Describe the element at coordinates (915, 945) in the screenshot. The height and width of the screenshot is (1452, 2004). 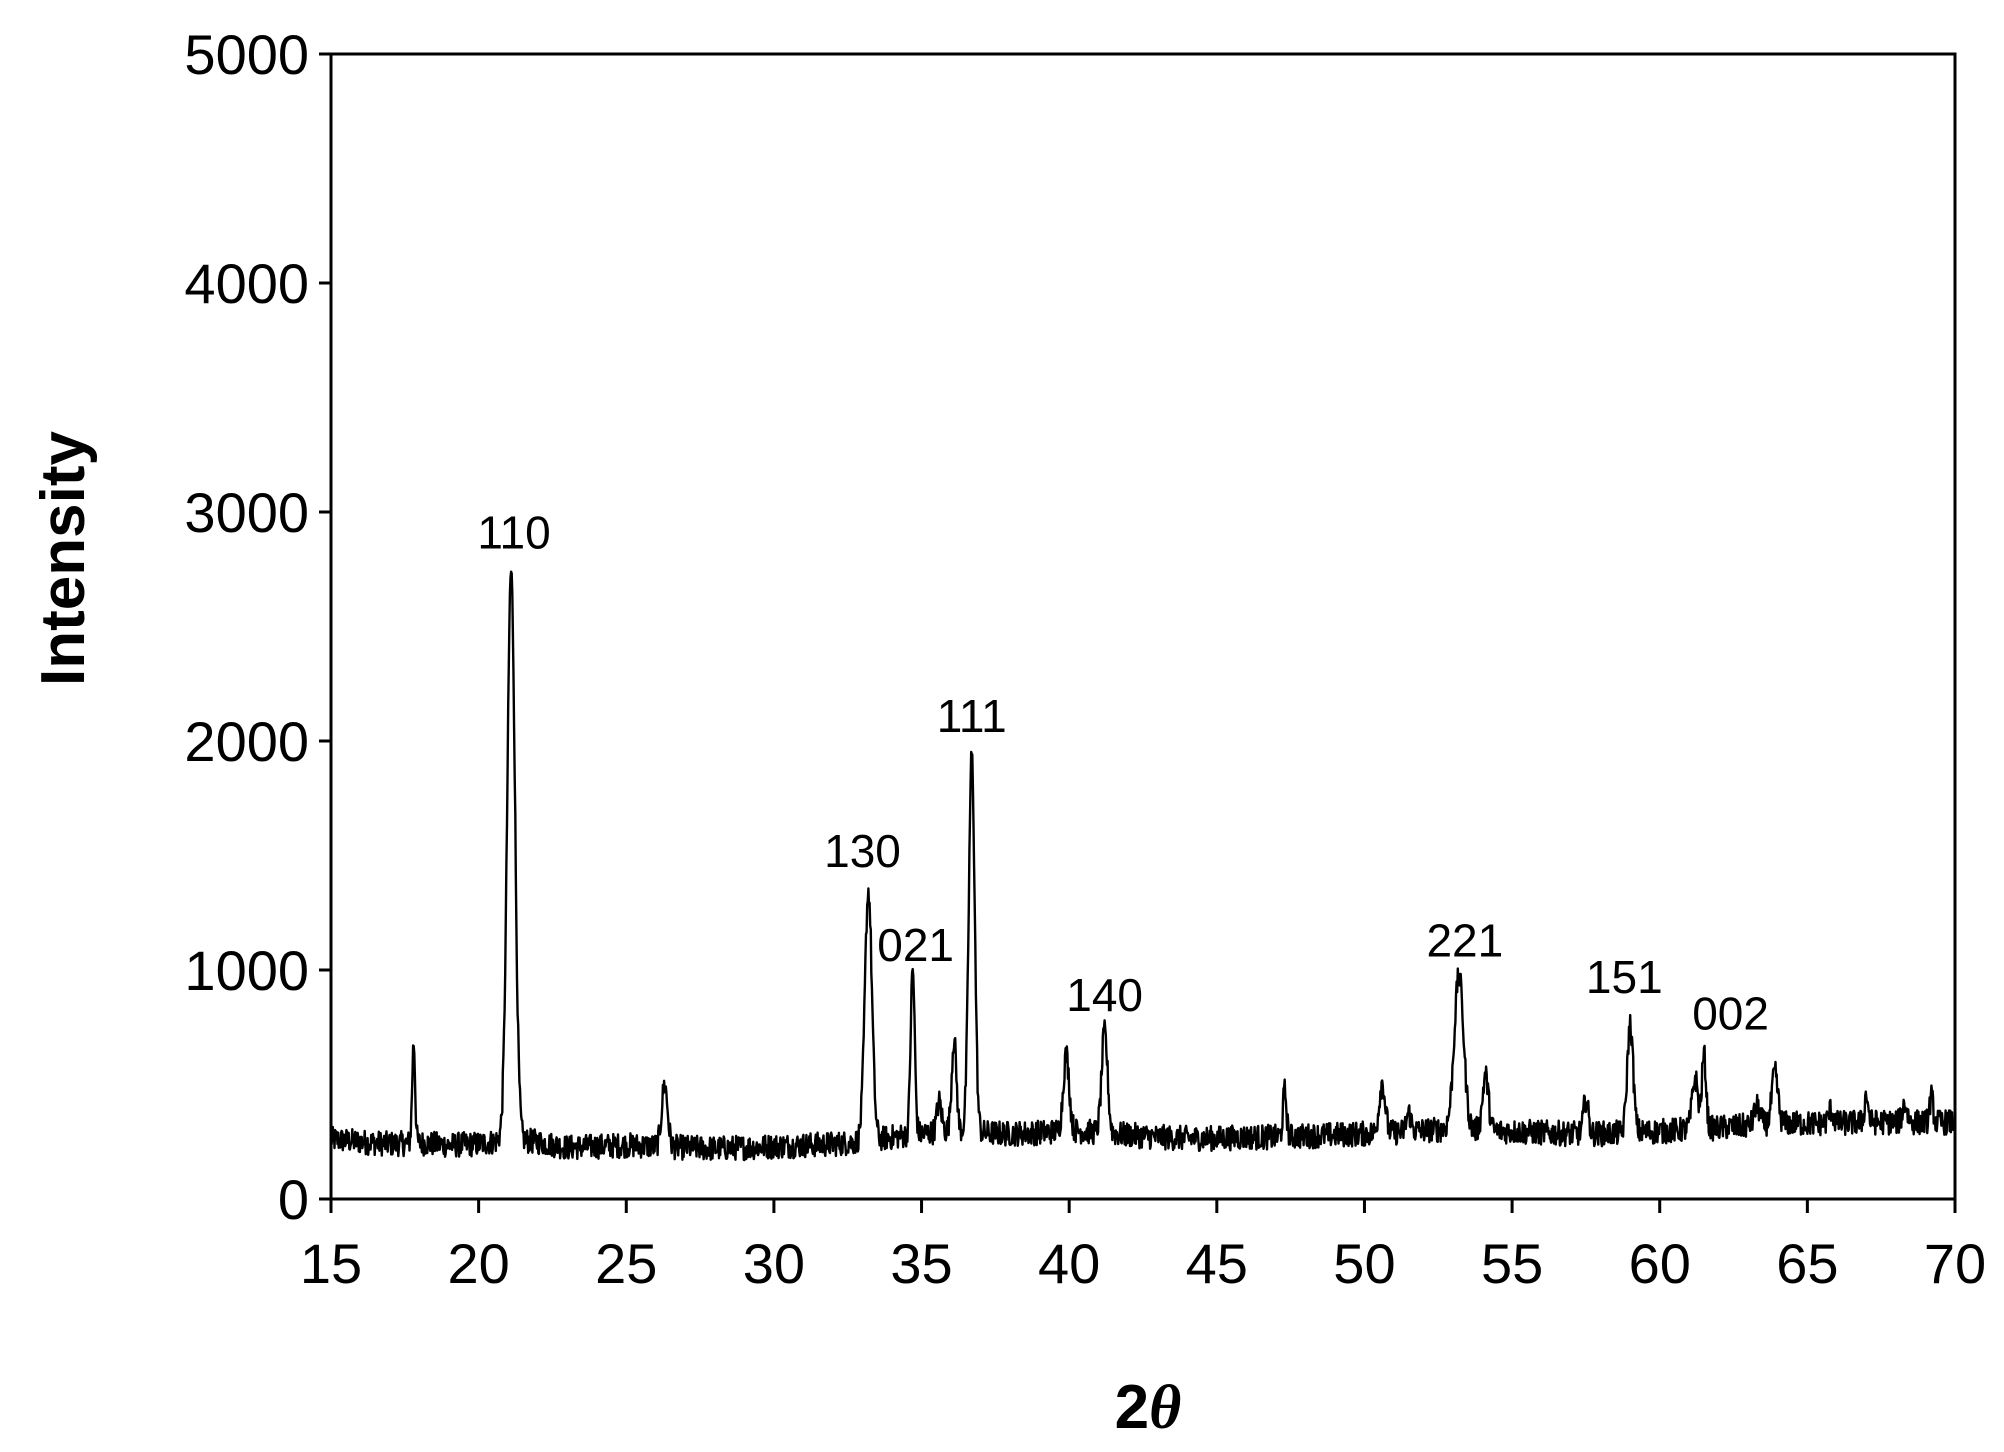
I see `peak-label-021: 021` at that location.